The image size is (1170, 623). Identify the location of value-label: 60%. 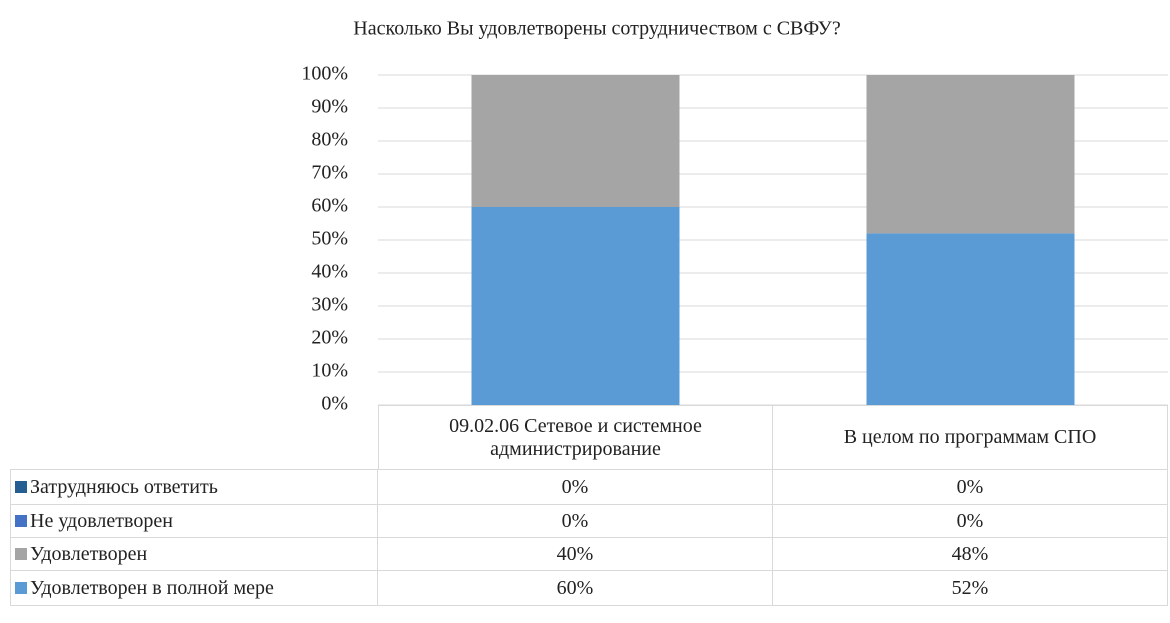
(575, 588).